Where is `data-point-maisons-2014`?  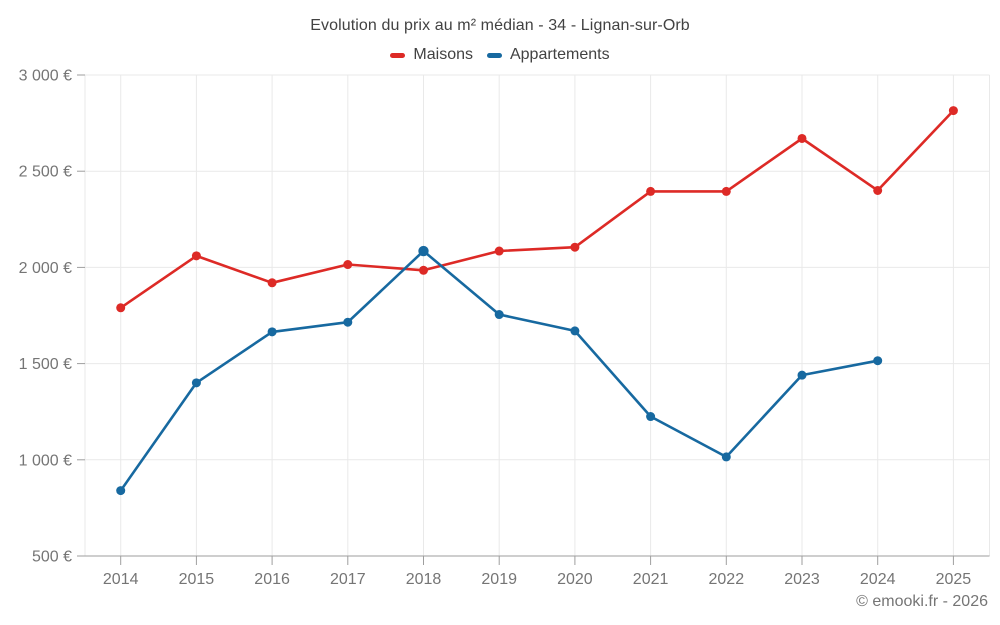 data-point-maisons-2014 is located at coordinates (121, 308).